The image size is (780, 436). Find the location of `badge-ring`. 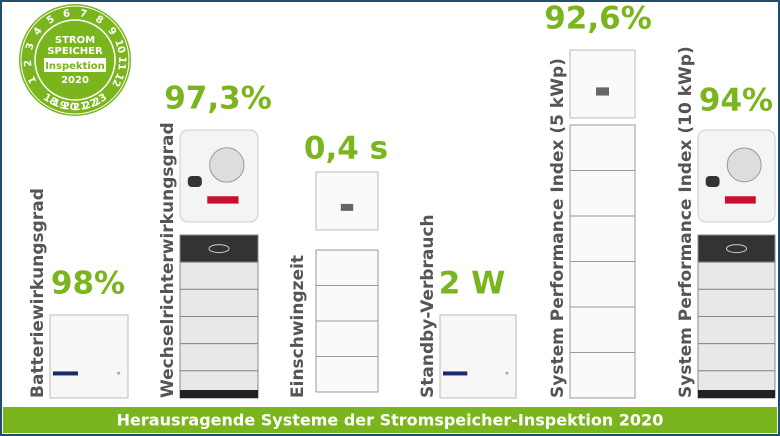

badge-ring is located at coordinates (75, 60).